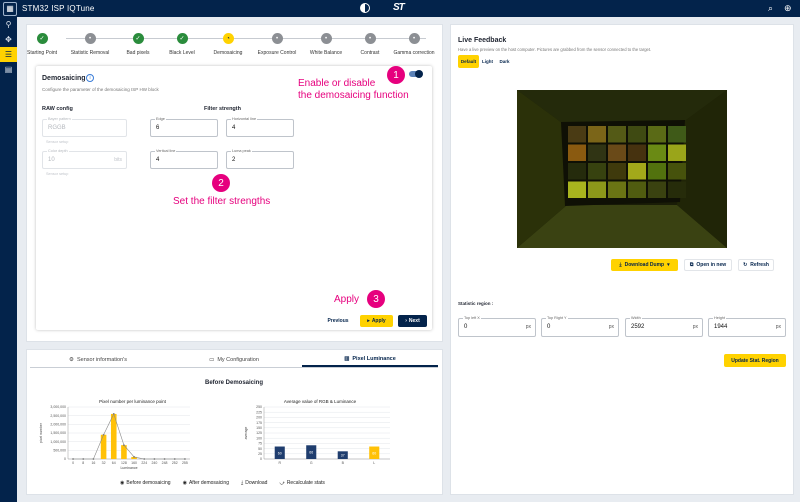  What do you see at coordinates (58, 442) in the screenshot?
I see `y-tick-label: 1,000,000` at bounding box center [58, 442].